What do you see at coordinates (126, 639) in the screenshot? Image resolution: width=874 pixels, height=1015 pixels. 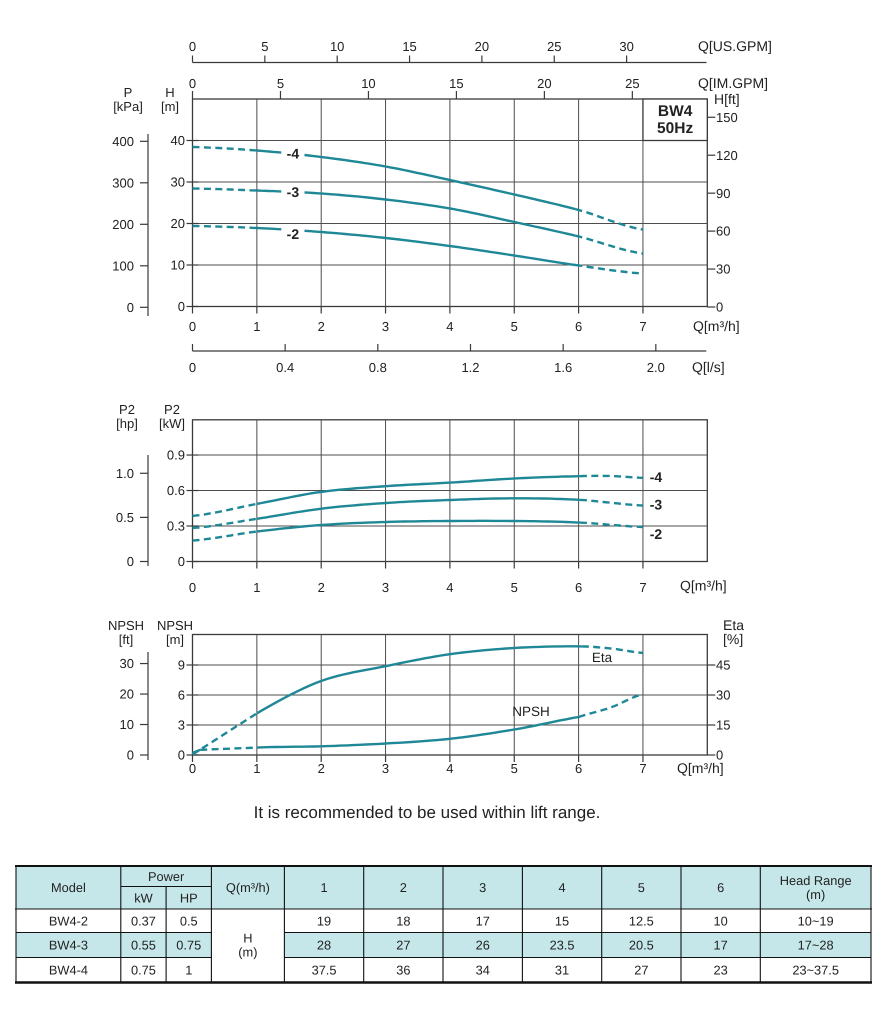 I see `svg-text: [ft]` at bounding box center [126, 639].